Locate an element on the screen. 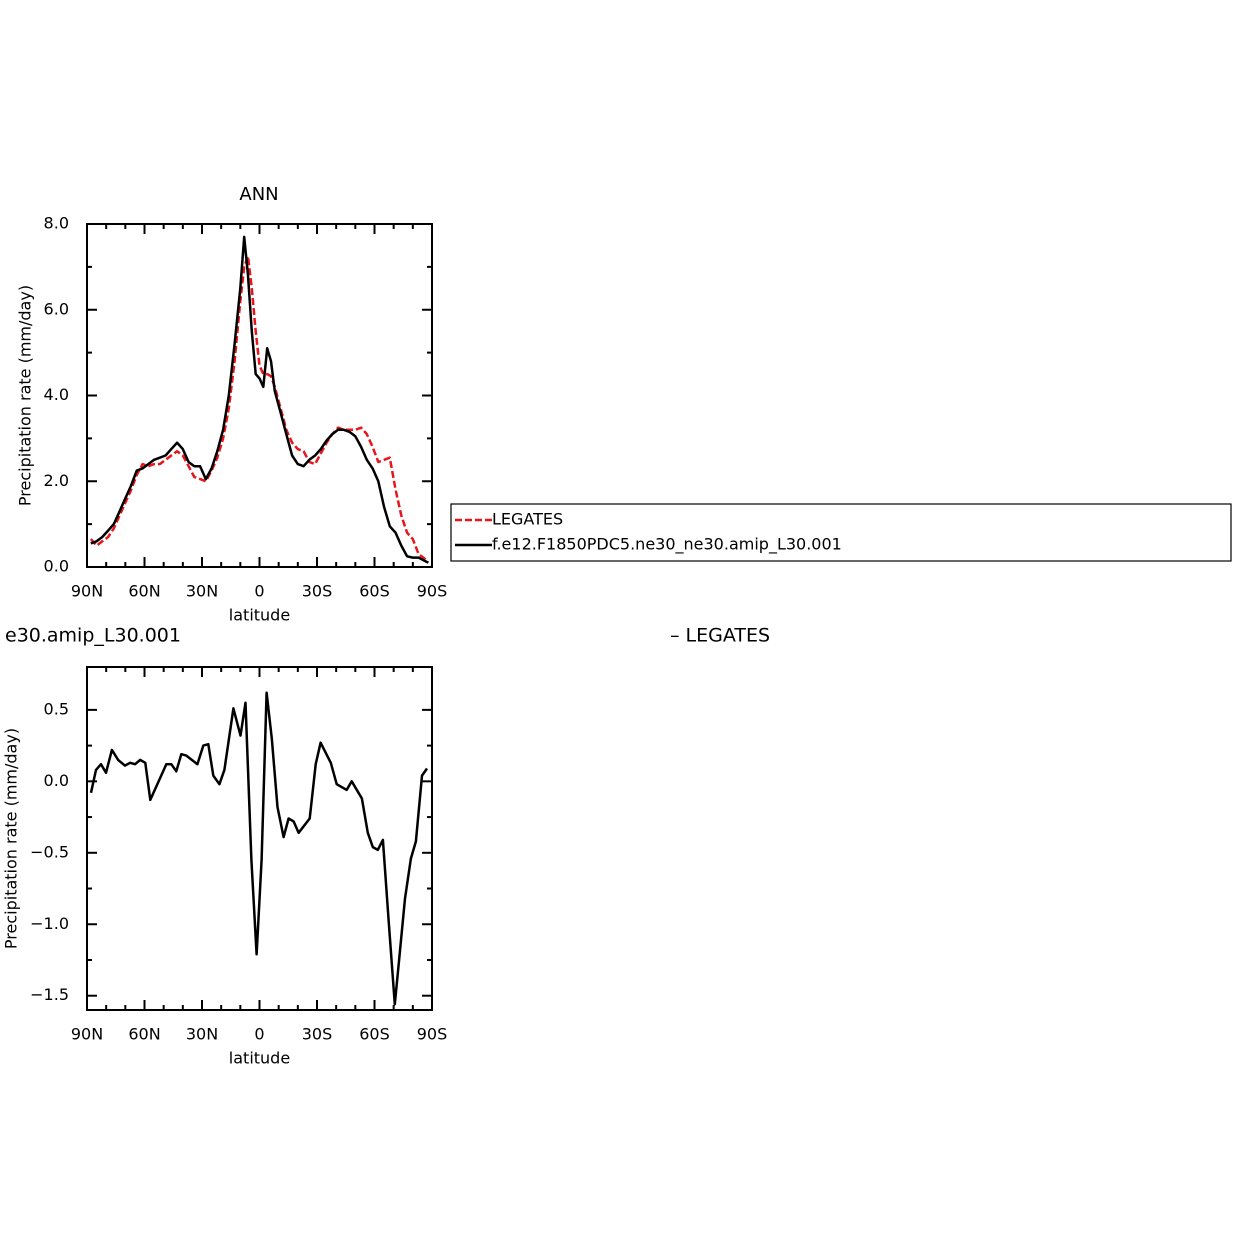 The width and height of the screenshot is (1250, 1253). legend-label: f.e12.F1850PDC5.ne30_ne30.amip_L30.001 is located at coordinates (667, 545).